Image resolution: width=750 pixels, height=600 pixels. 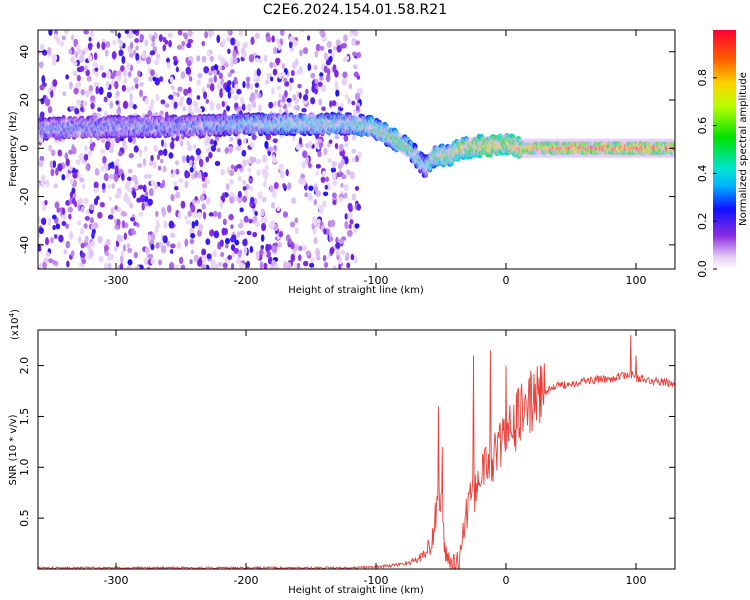 What do you see at coordinates (636, 280) in the screenshot?
I see `x-tick-label: 100` at bounding box center [636, 280].